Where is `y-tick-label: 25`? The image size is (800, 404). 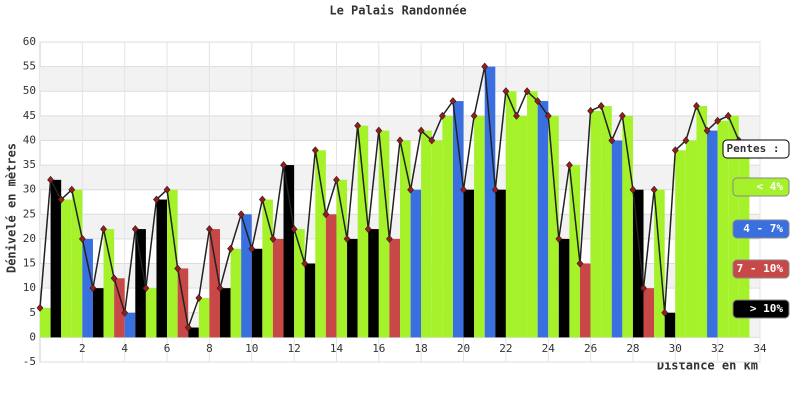 y-tick-label: 25 is located at coordinates (29, 213).